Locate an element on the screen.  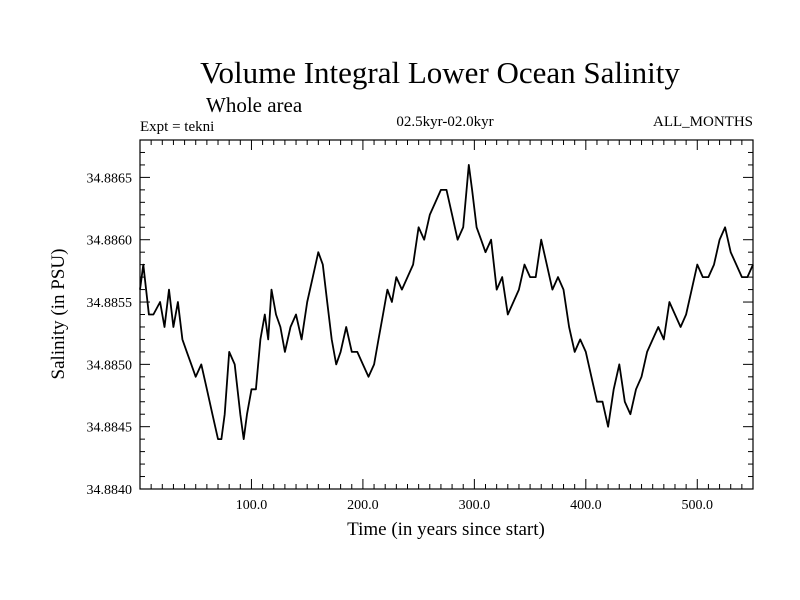
x-tick-label: 200.0 is located at coordinates (363, 505).